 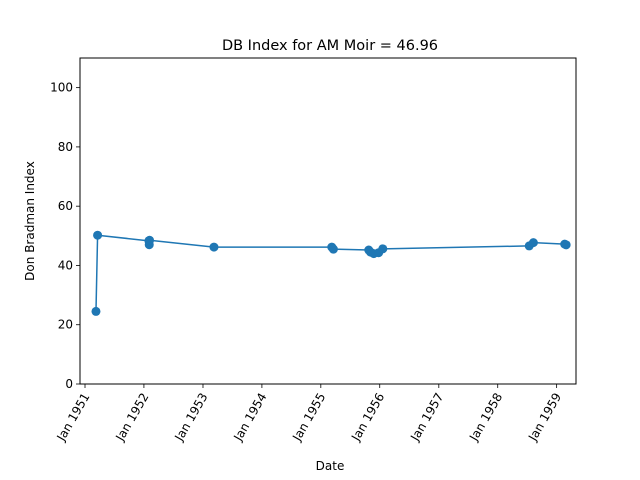 I want to click on y-tick-label: 60, so click(x=65, y=206).